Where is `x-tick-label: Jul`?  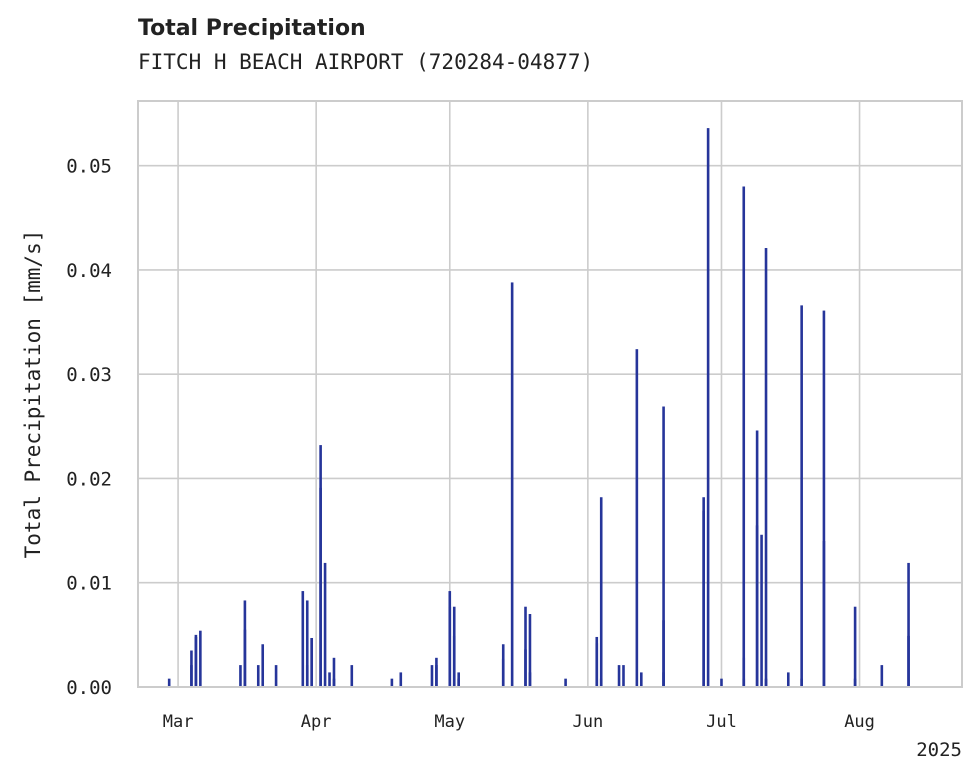
x-tick-label: Jul is located at coordinates (721, 722).